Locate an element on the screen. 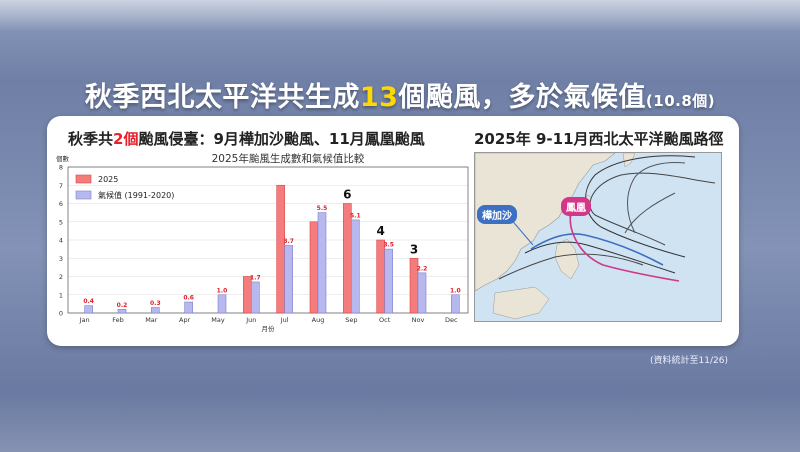  highlight-count-label: 6 is located at coordinates (347, 195).